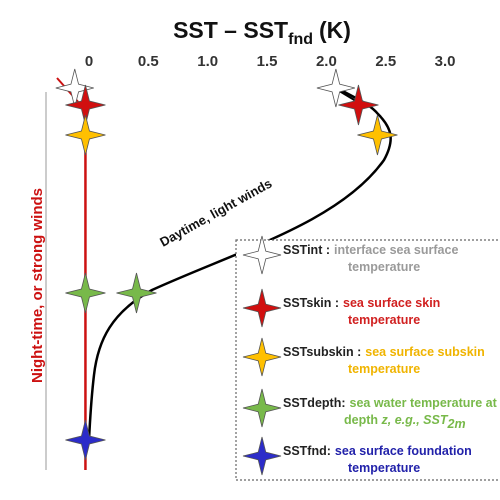 This screenshot has height=500, width=500. Describe the element at coordinates (385, 61) in the screenshot. I see `x-tick-label: 2.5` at that location.